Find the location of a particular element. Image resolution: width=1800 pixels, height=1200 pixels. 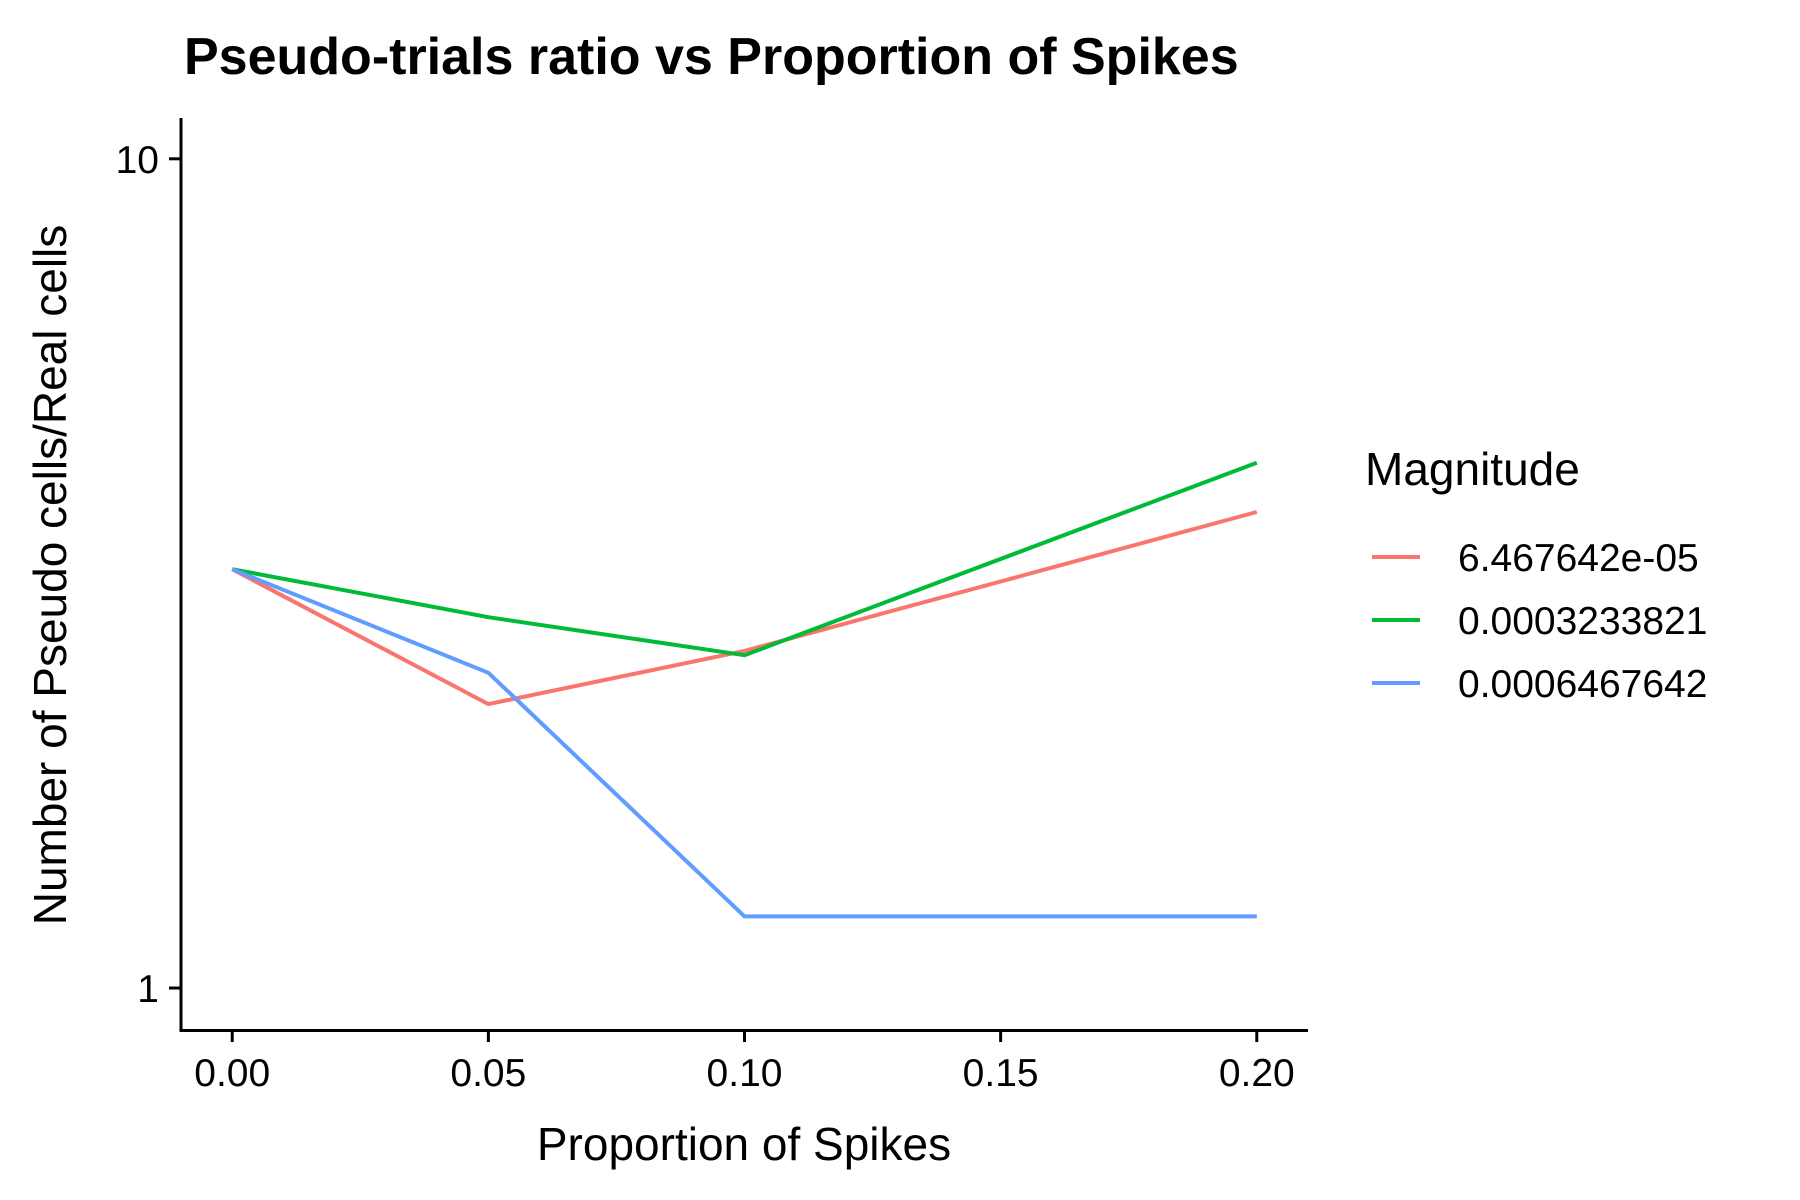

x-tick-label: 0.10 is located at coordinates (745, 1073).